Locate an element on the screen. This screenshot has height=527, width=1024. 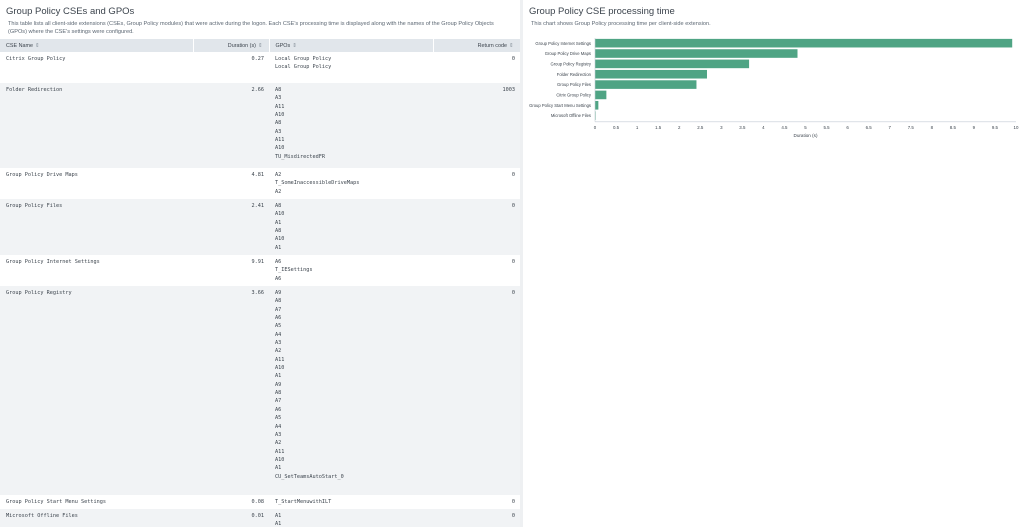
category-label: Group Policy Drive Maps is located at coordinates (568, 53).